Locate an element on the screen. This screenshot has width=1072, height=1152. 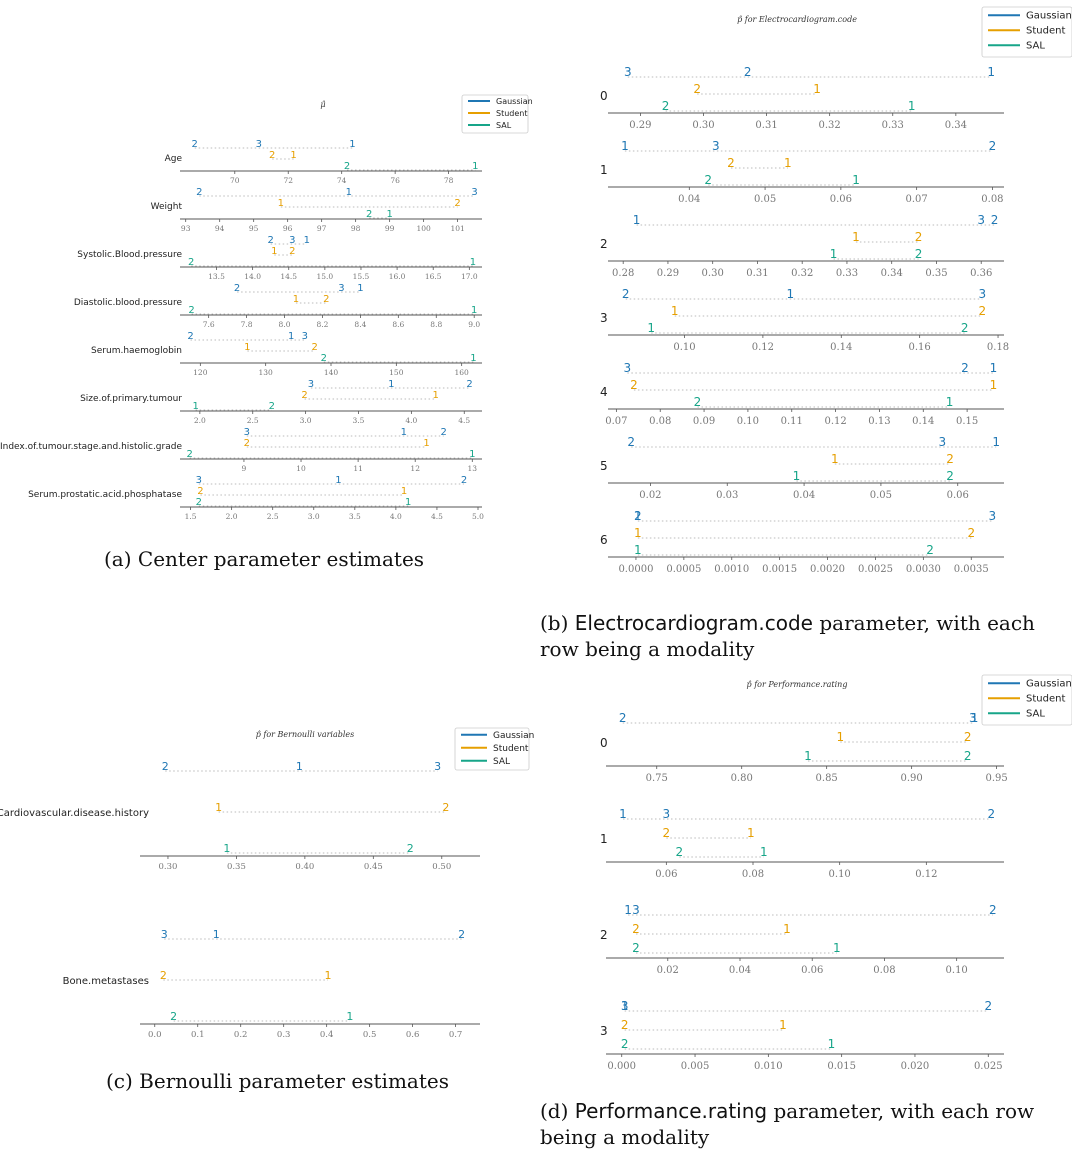
x-tick-label: 0.85 is located at coordinates (827, 778).